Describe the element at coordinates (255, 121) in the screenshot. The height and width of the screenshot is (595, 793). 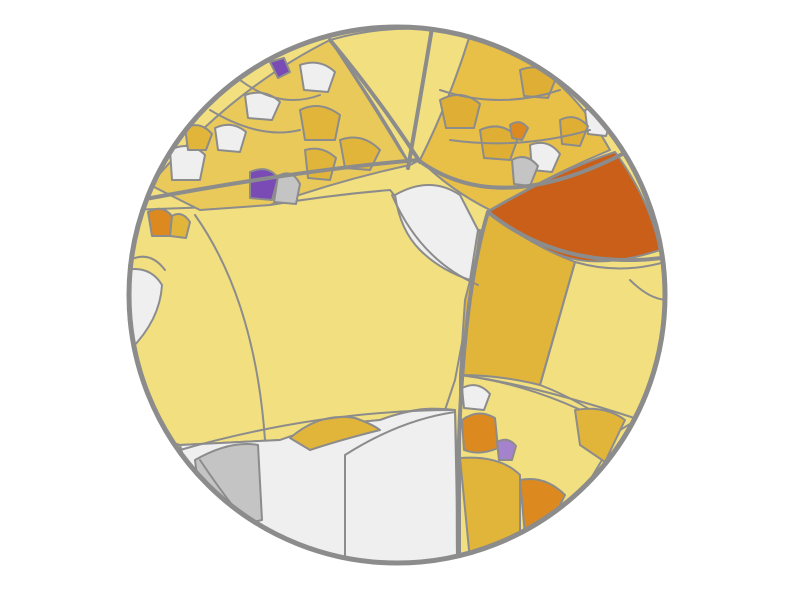
I see `edge-tl-mosaic-a` at that location.